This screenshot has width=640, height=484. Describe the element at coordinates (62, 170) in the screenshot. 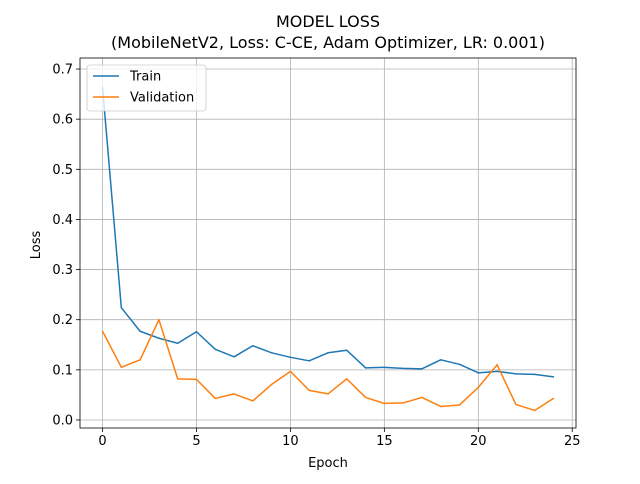

I see `y-tick-label: 0.5` at that location.